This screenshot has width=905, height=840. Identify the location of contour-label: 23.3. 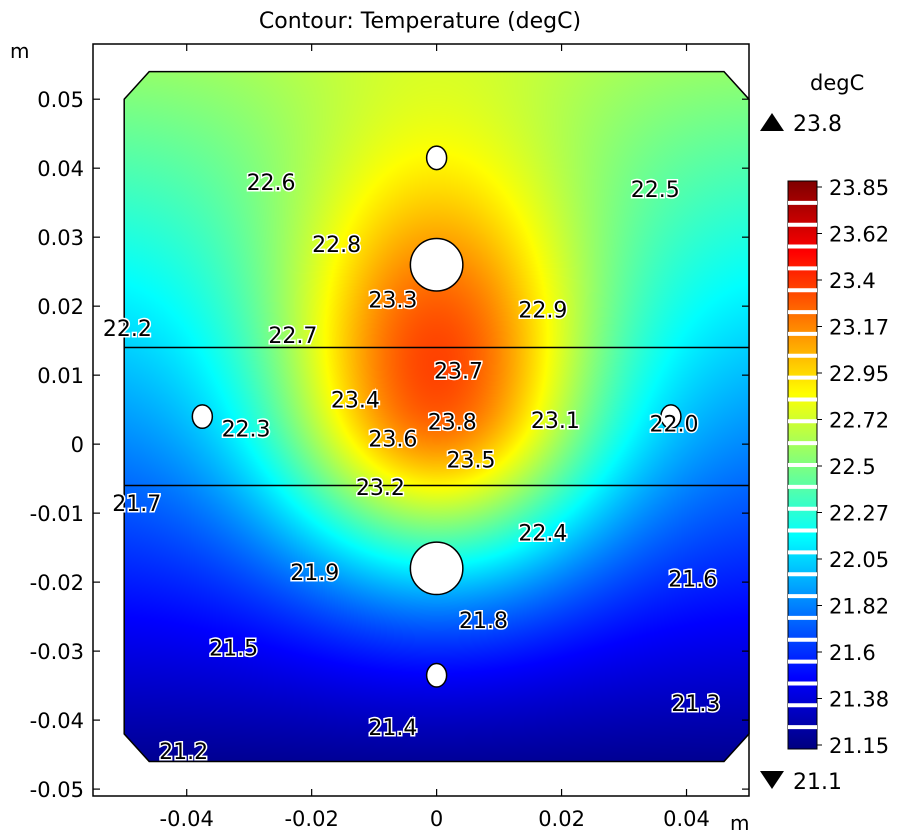
(392, 300).